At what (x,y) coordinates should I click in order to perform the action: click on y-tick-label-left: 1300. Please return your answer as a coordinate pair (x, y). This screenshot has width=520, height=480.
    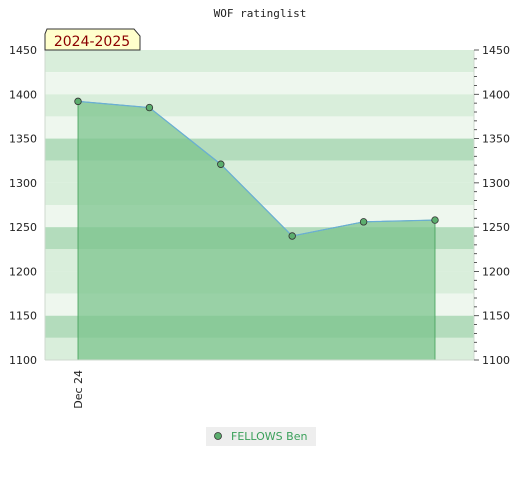
    Looking at the image, I should click on (23, 183).